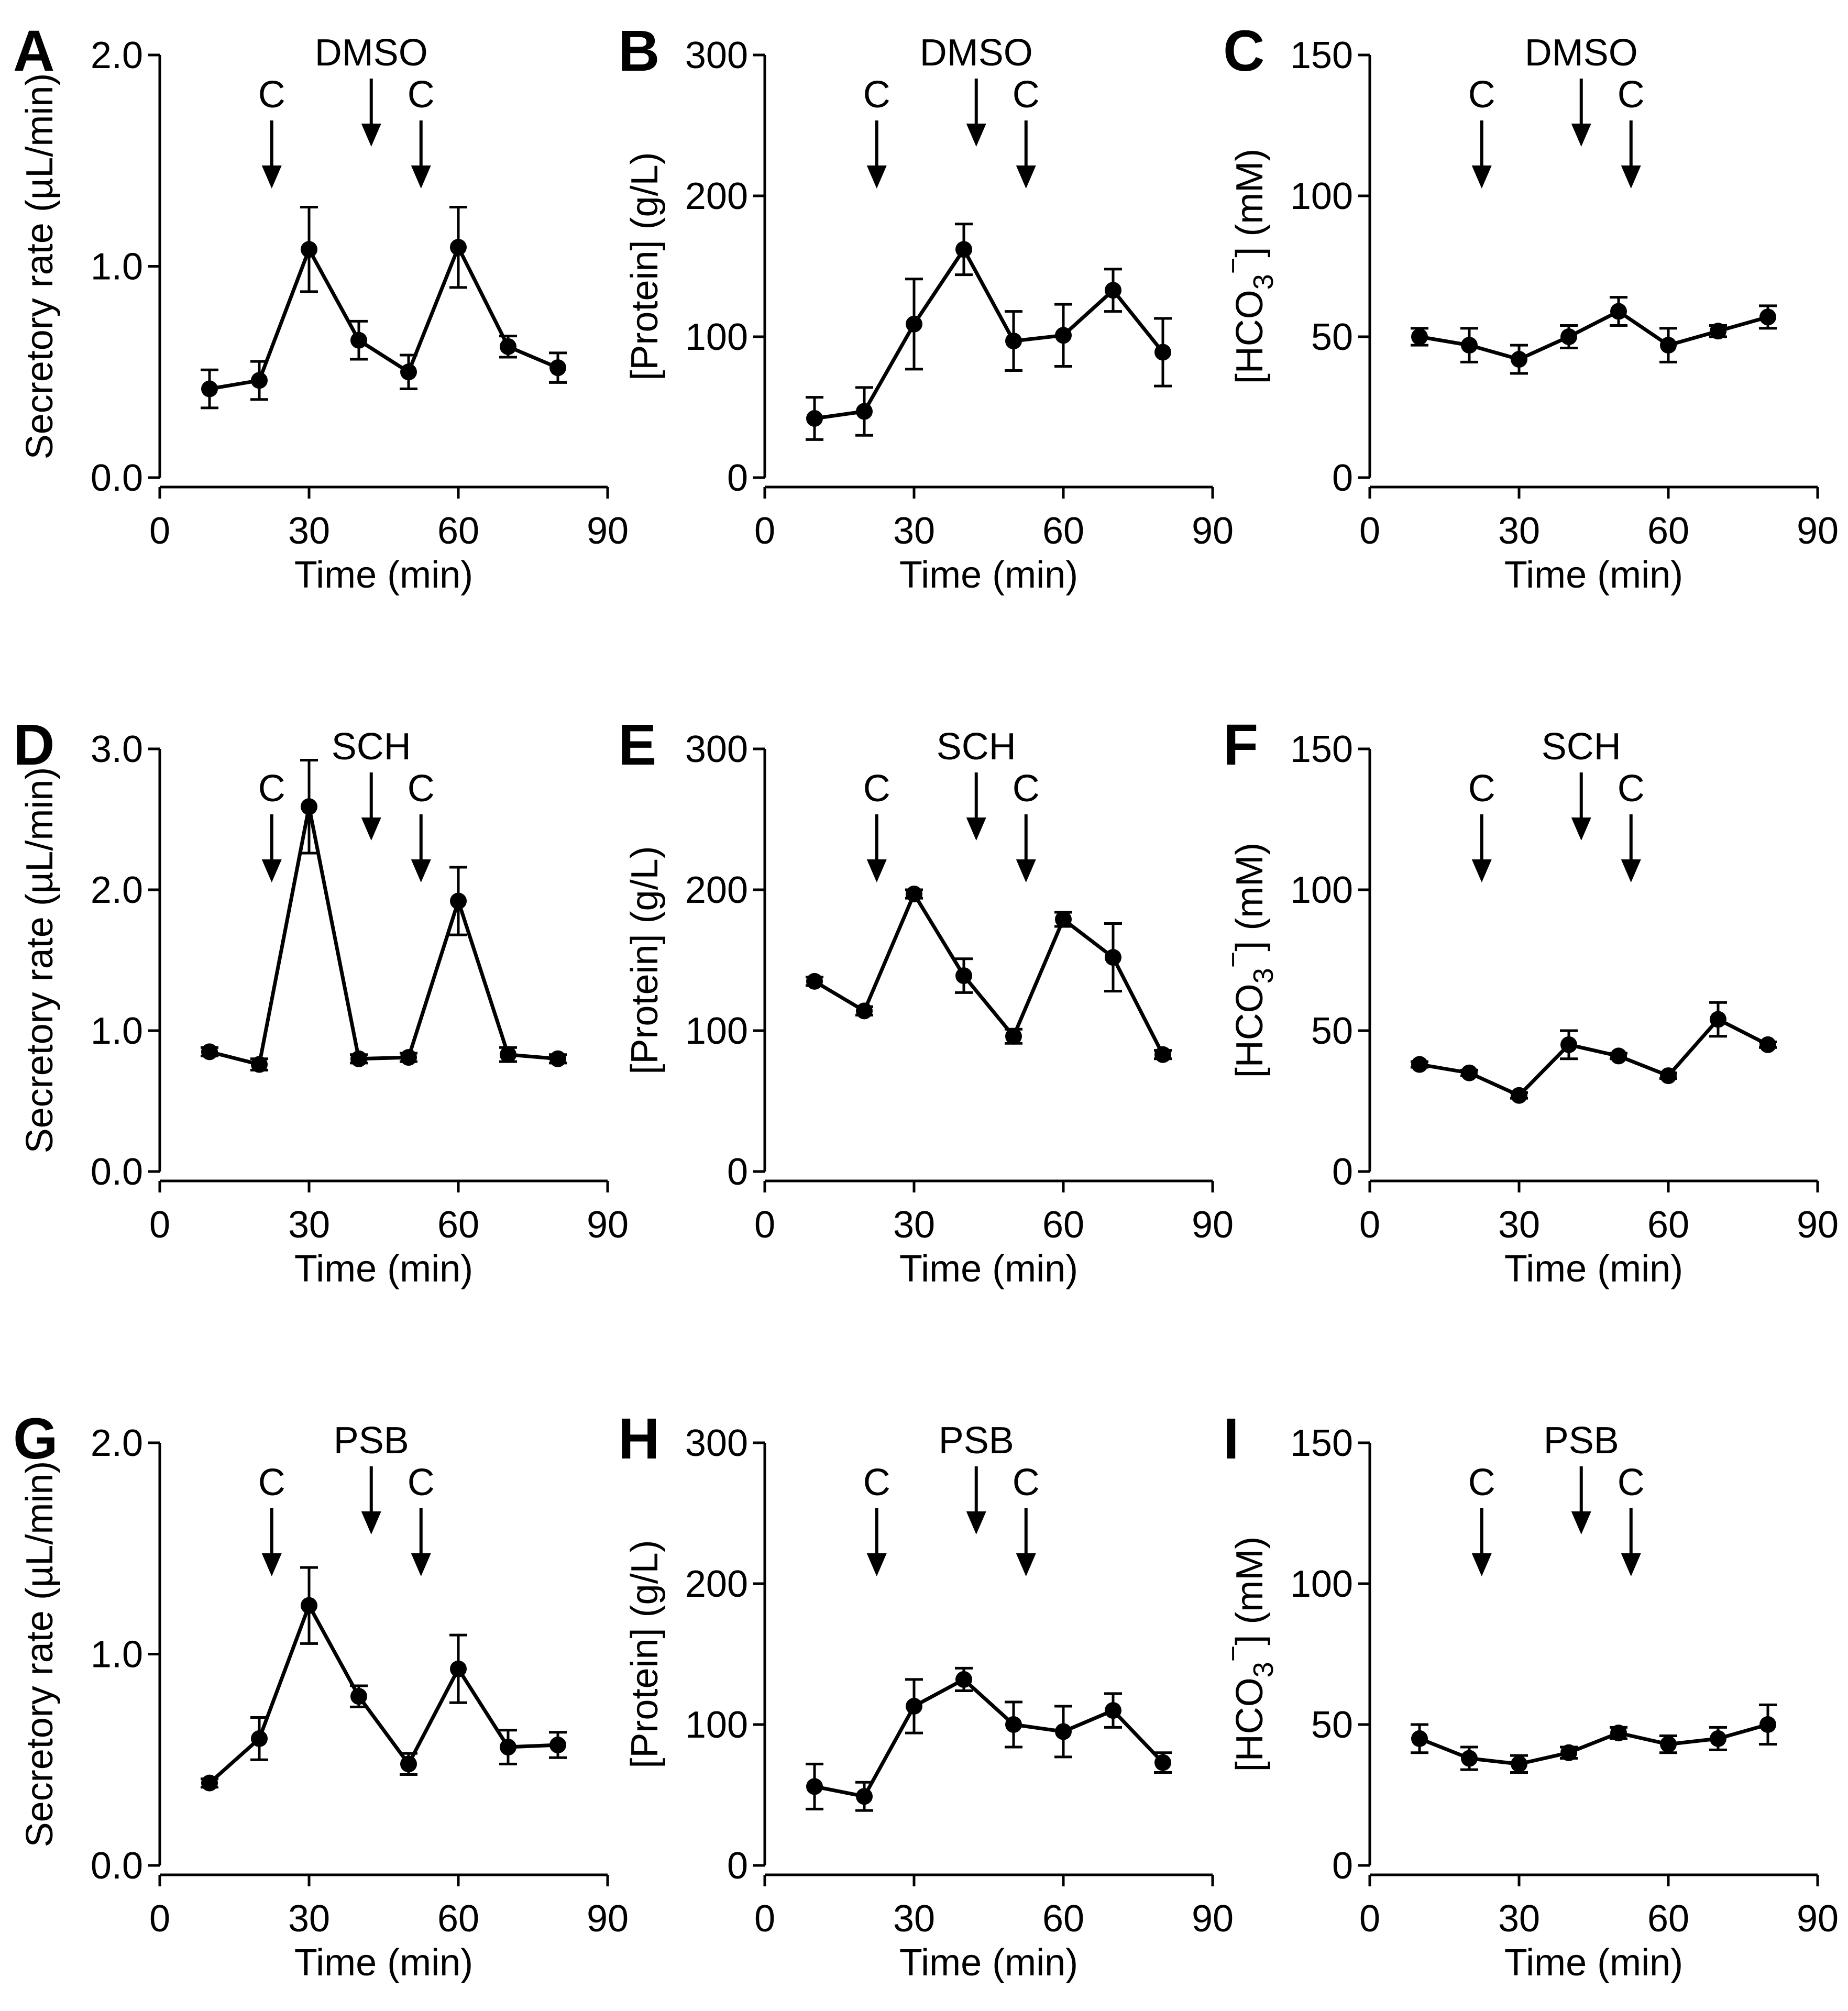  What do you see at coordinates (1582, 747) in the screenshot?
I see `treatment-label: SCH` at bounding box center [1582, 747].